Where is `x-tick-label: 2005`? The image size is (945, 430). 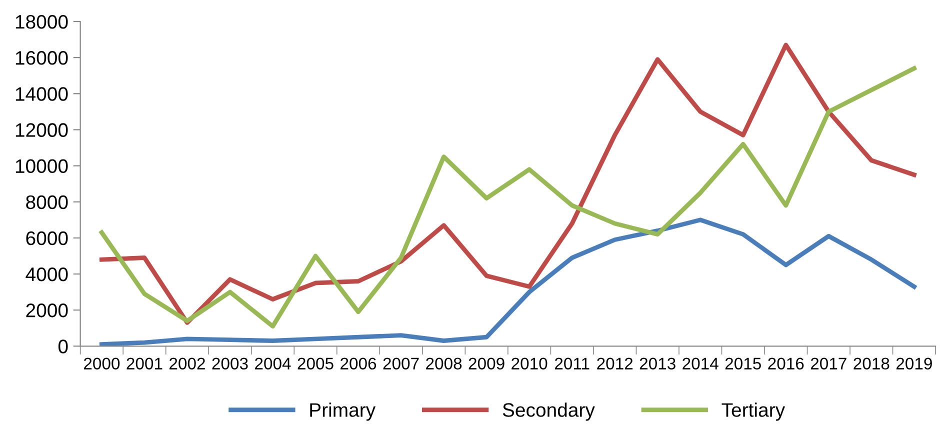
x-tick-label: 2005 is located at coordinates (316, 364).